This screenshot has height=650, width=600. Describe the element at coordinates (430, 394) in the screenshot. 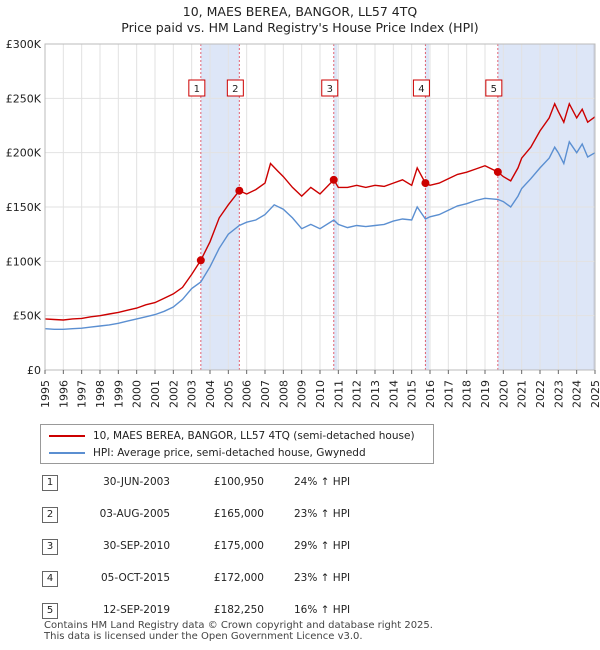

I see `x-tick-label: 2016` at that location.